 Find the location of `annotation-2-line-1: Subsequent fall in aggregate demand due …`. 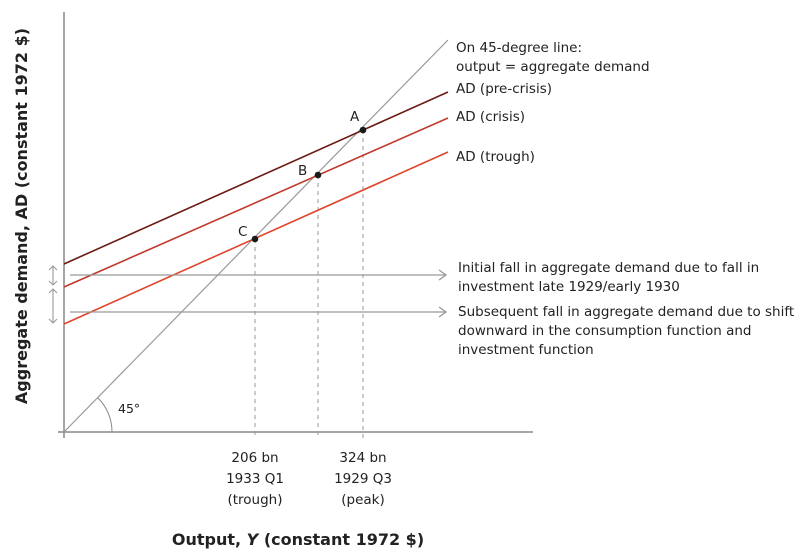

annotation-2-line-1: Subsequent fall in aggregate demand due … is located at coordinates (626, 312).